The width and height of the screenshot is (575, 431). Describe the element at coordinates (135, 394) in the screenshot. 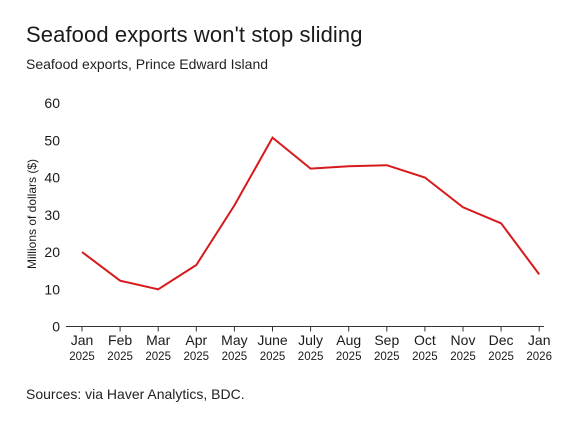

I see `chart-source: Sources: via Haver Analytics, BDC.` at that location.